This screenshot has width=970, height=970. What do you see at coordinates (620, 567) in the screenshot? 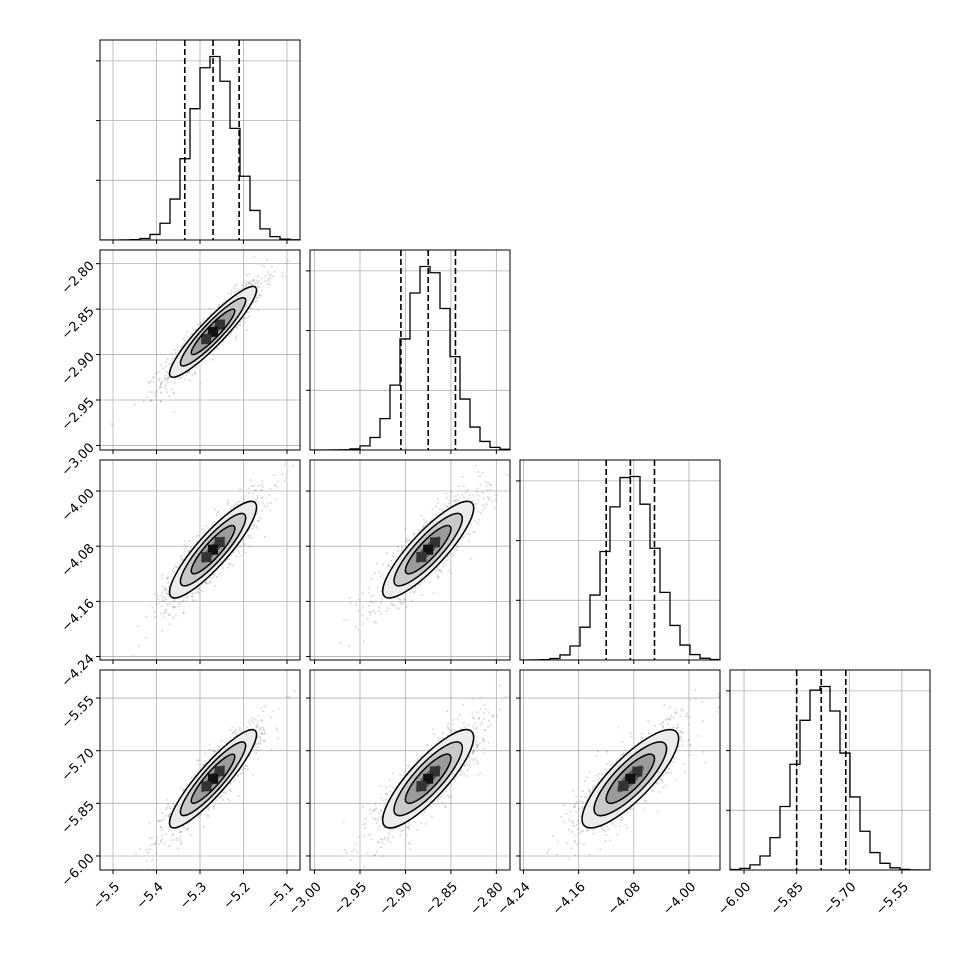
I see `histogram-step-line` at bounding box center [620, 567].